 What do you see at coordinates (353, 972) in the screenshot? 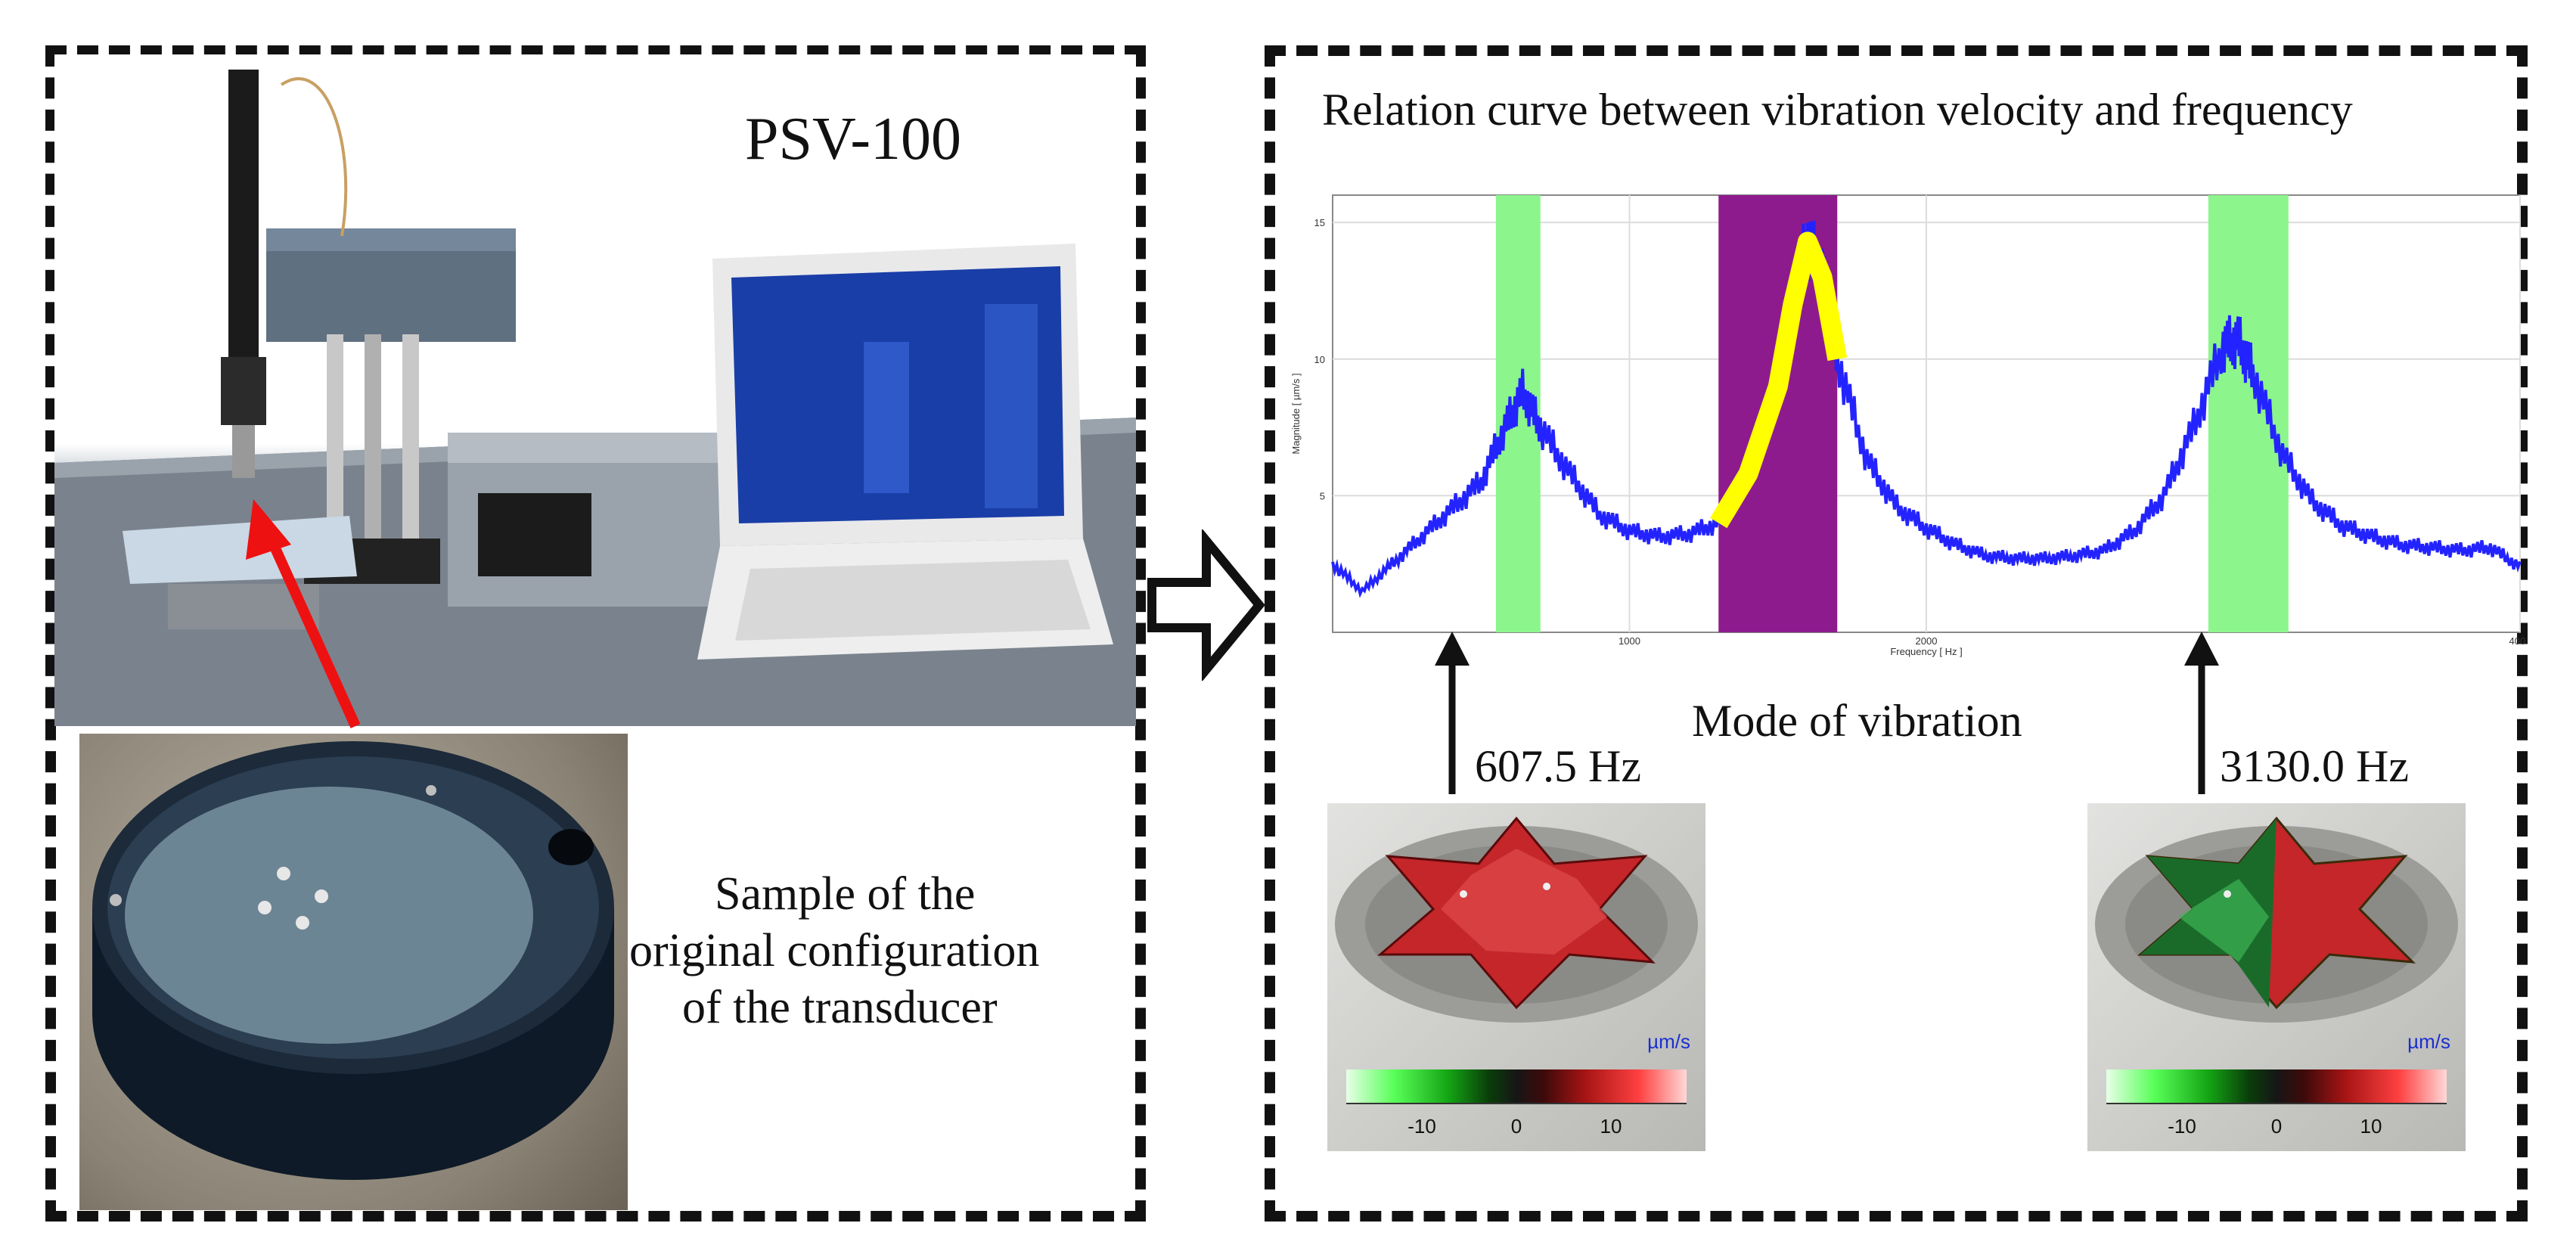
I see `transducer-sample-photo` at bounding box center [353, 972].